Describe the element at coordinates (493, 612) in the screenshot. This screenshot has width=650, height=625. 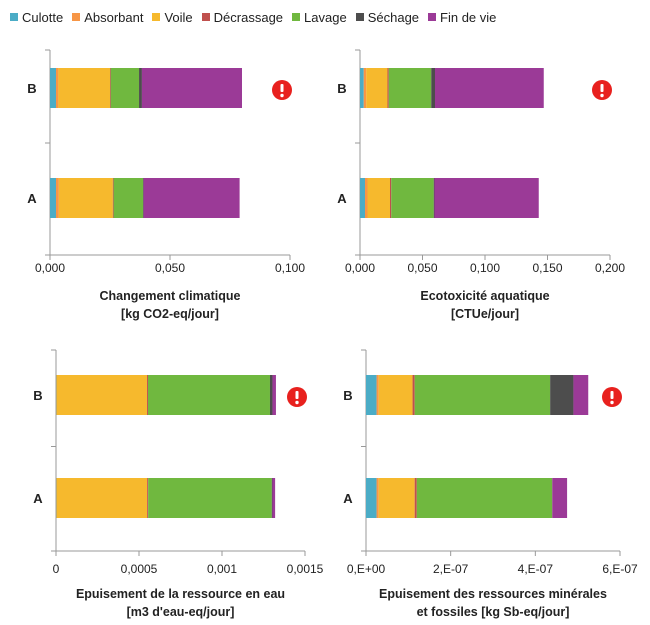
I see `chart-title-line: et fossiles [kg Sb-eq/jour]` at that location.